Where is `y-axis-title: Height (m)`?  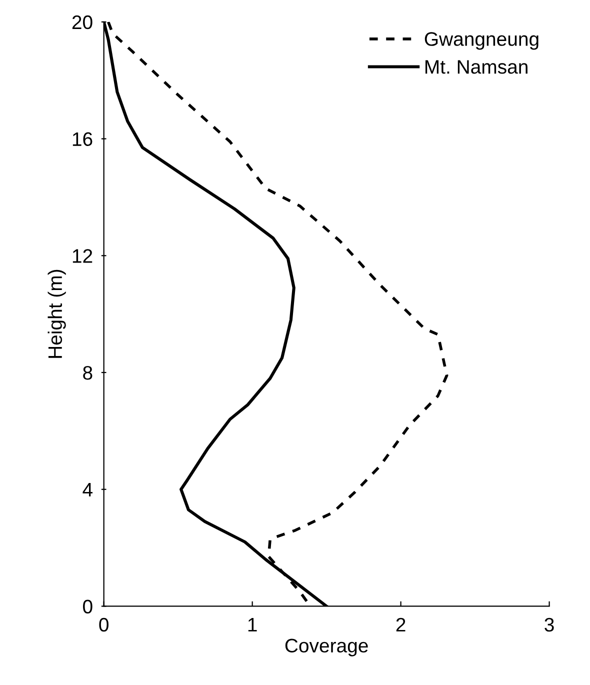
y-axis-title: Height (m) is located at coordinates (57, 314).